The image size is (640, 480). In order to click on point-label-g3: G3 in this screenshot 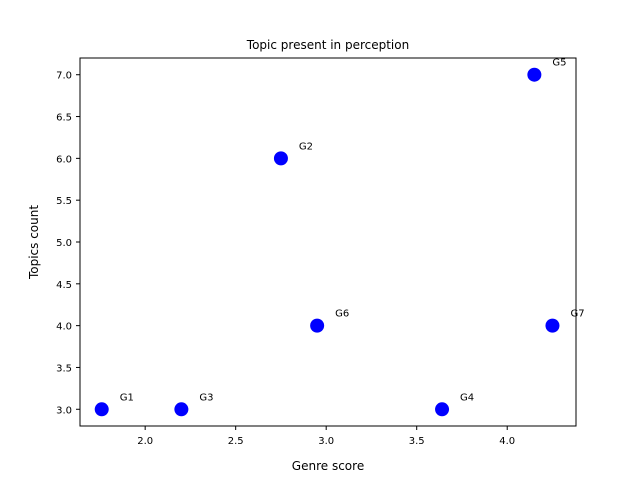, I will do `click(206, 397)`.